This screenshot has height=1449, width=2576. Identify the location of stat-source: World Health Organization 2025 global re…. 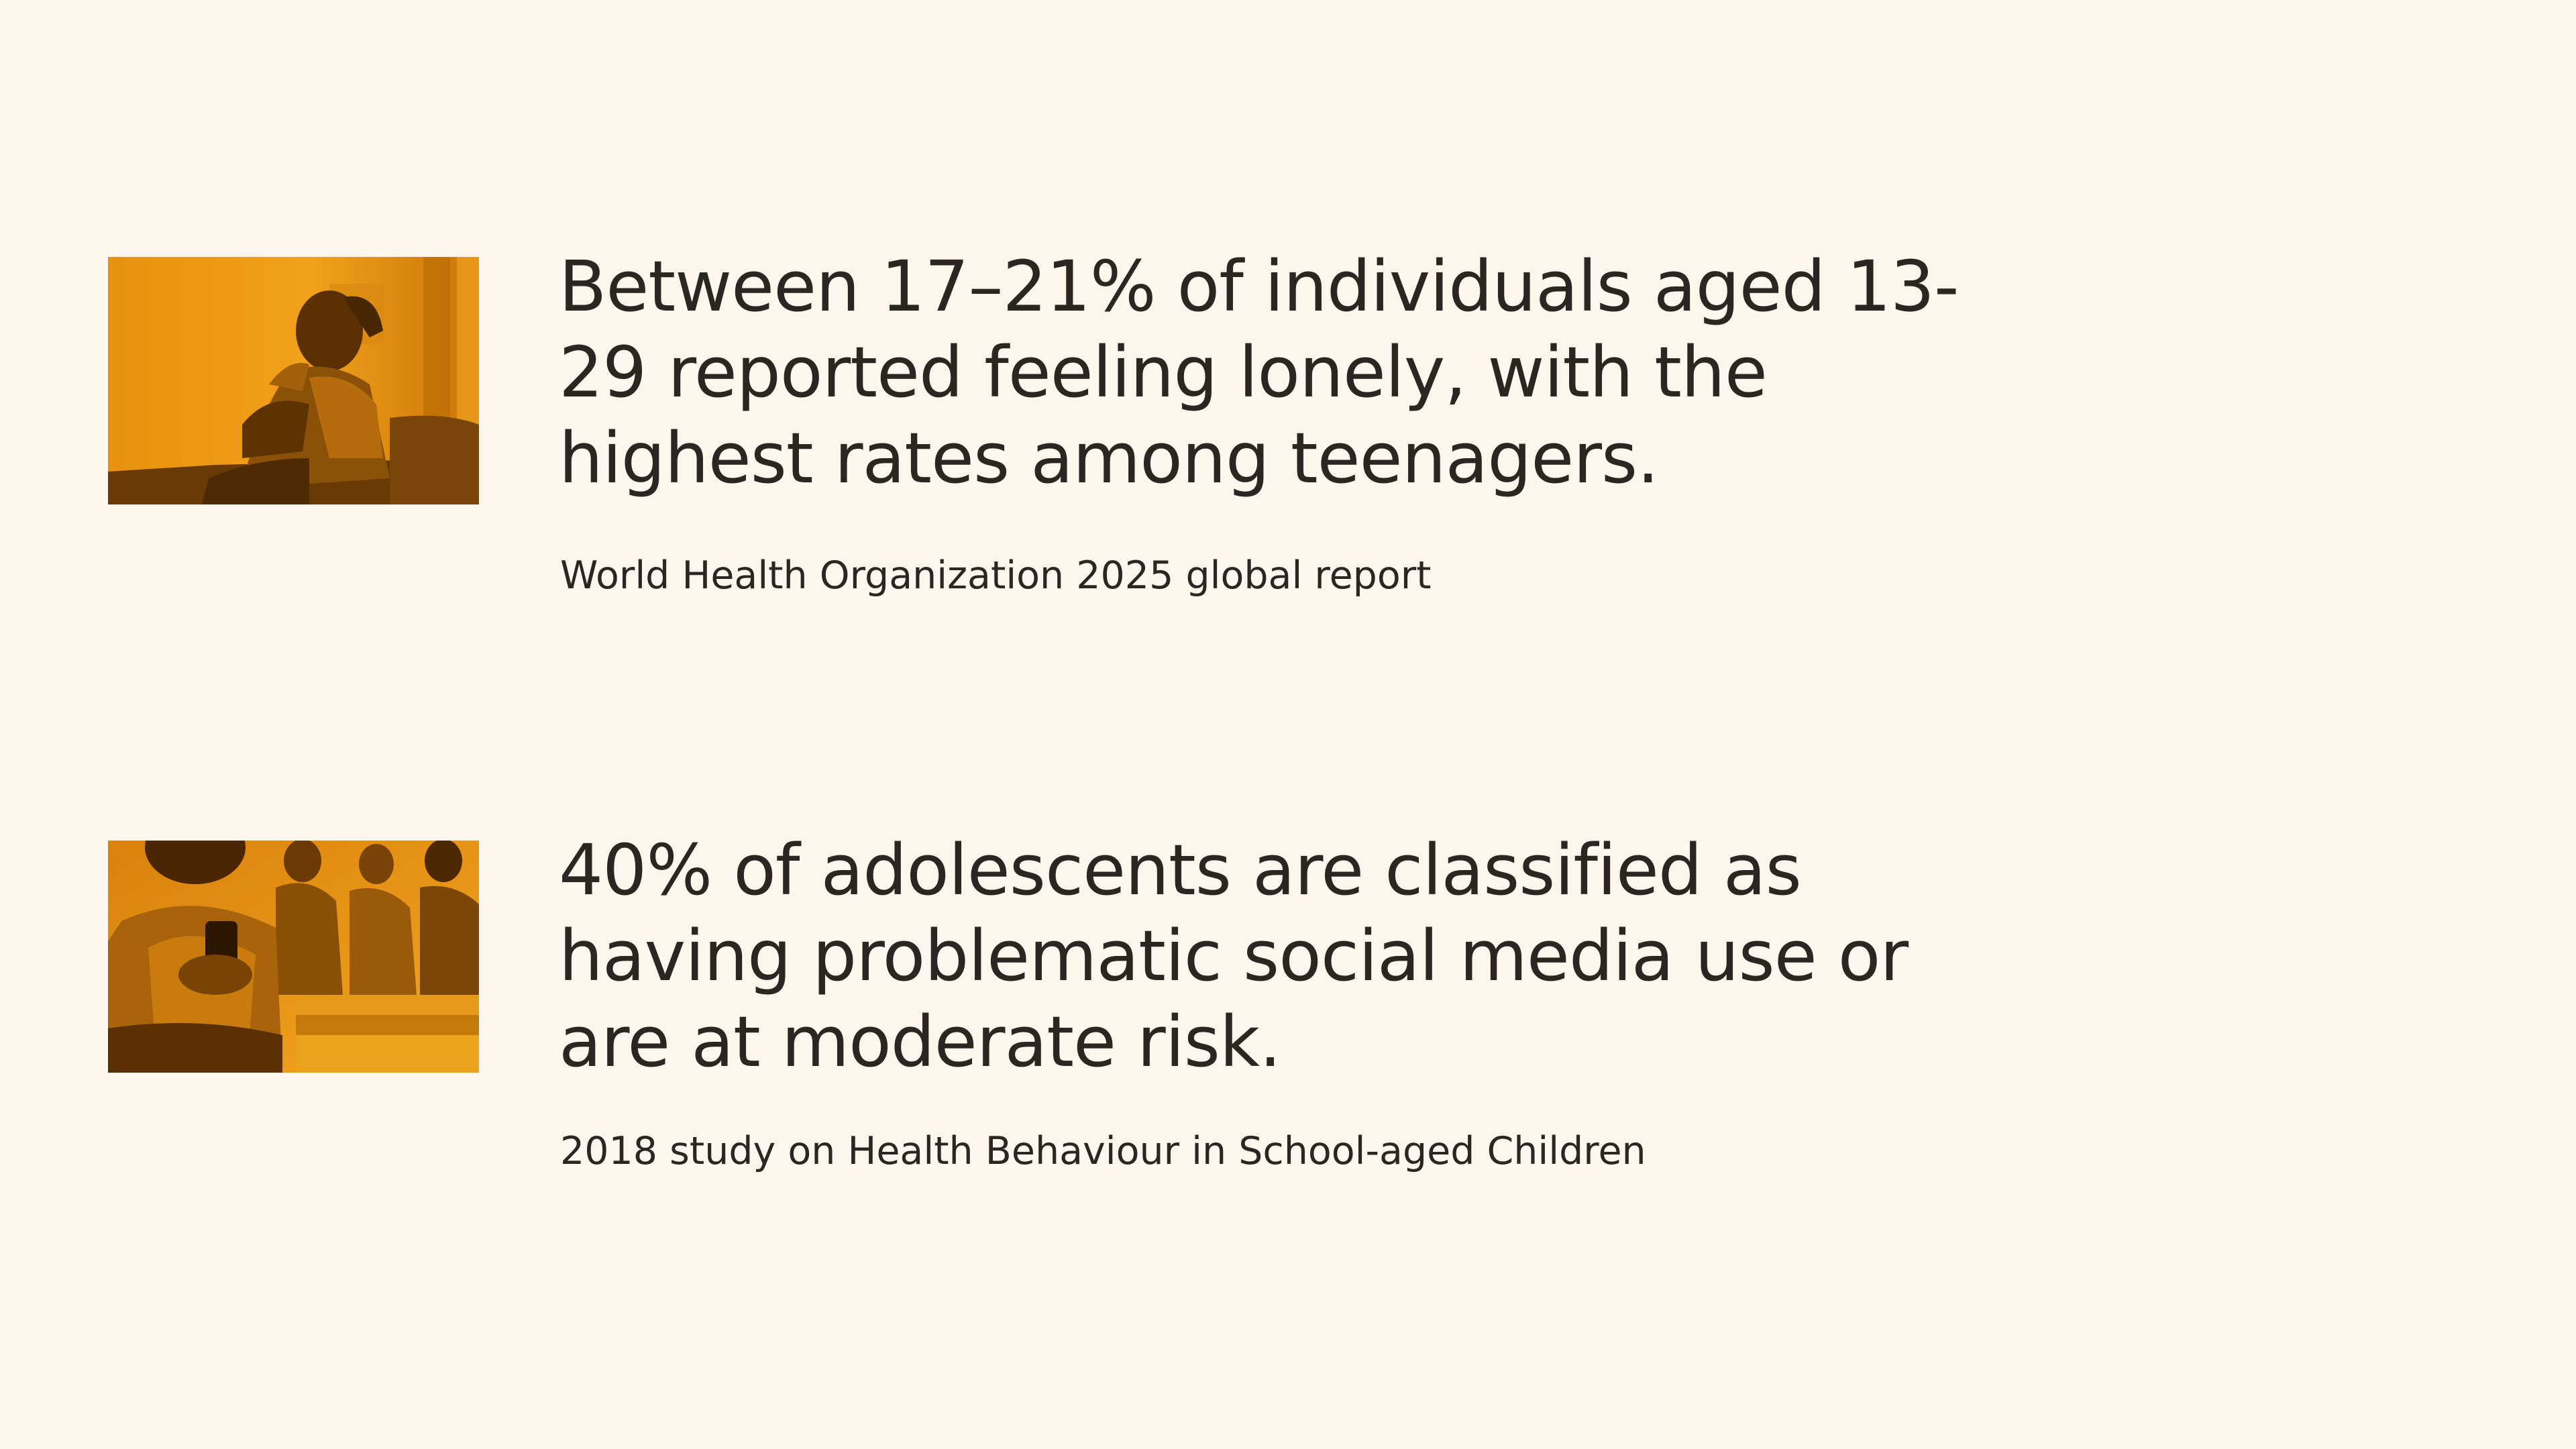
(996, 575).